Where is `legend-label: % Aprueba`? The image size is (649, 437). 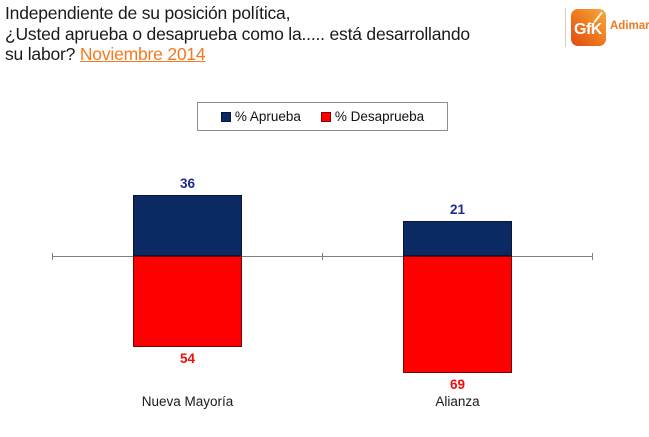 legend-label: % Aprueba is located at coordinates (267, 116).